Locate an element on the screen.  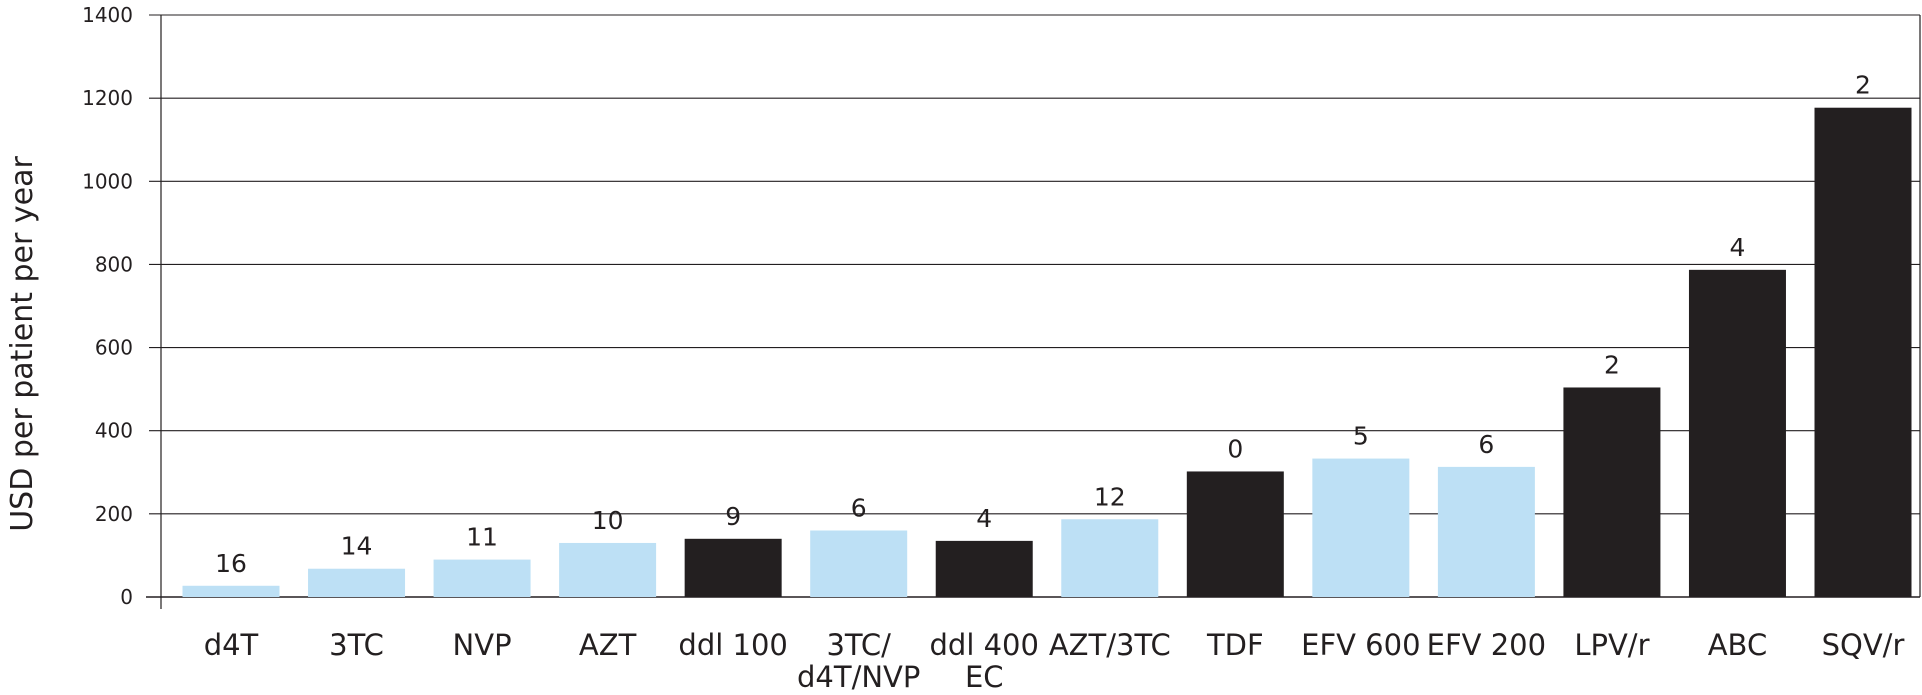
y-tick-label: 200 is located at coordinates (114, 514).